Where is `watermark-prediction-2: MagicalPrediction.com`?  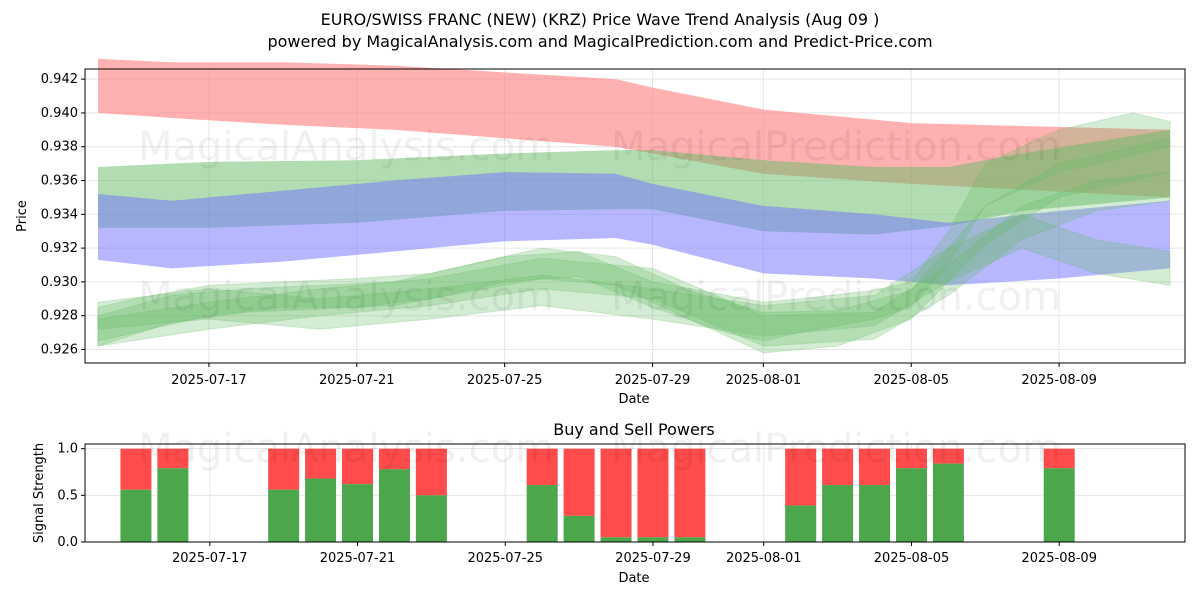
watermark-prediction-2: MagicalPrediction.com is located at coordinates (836, 297).